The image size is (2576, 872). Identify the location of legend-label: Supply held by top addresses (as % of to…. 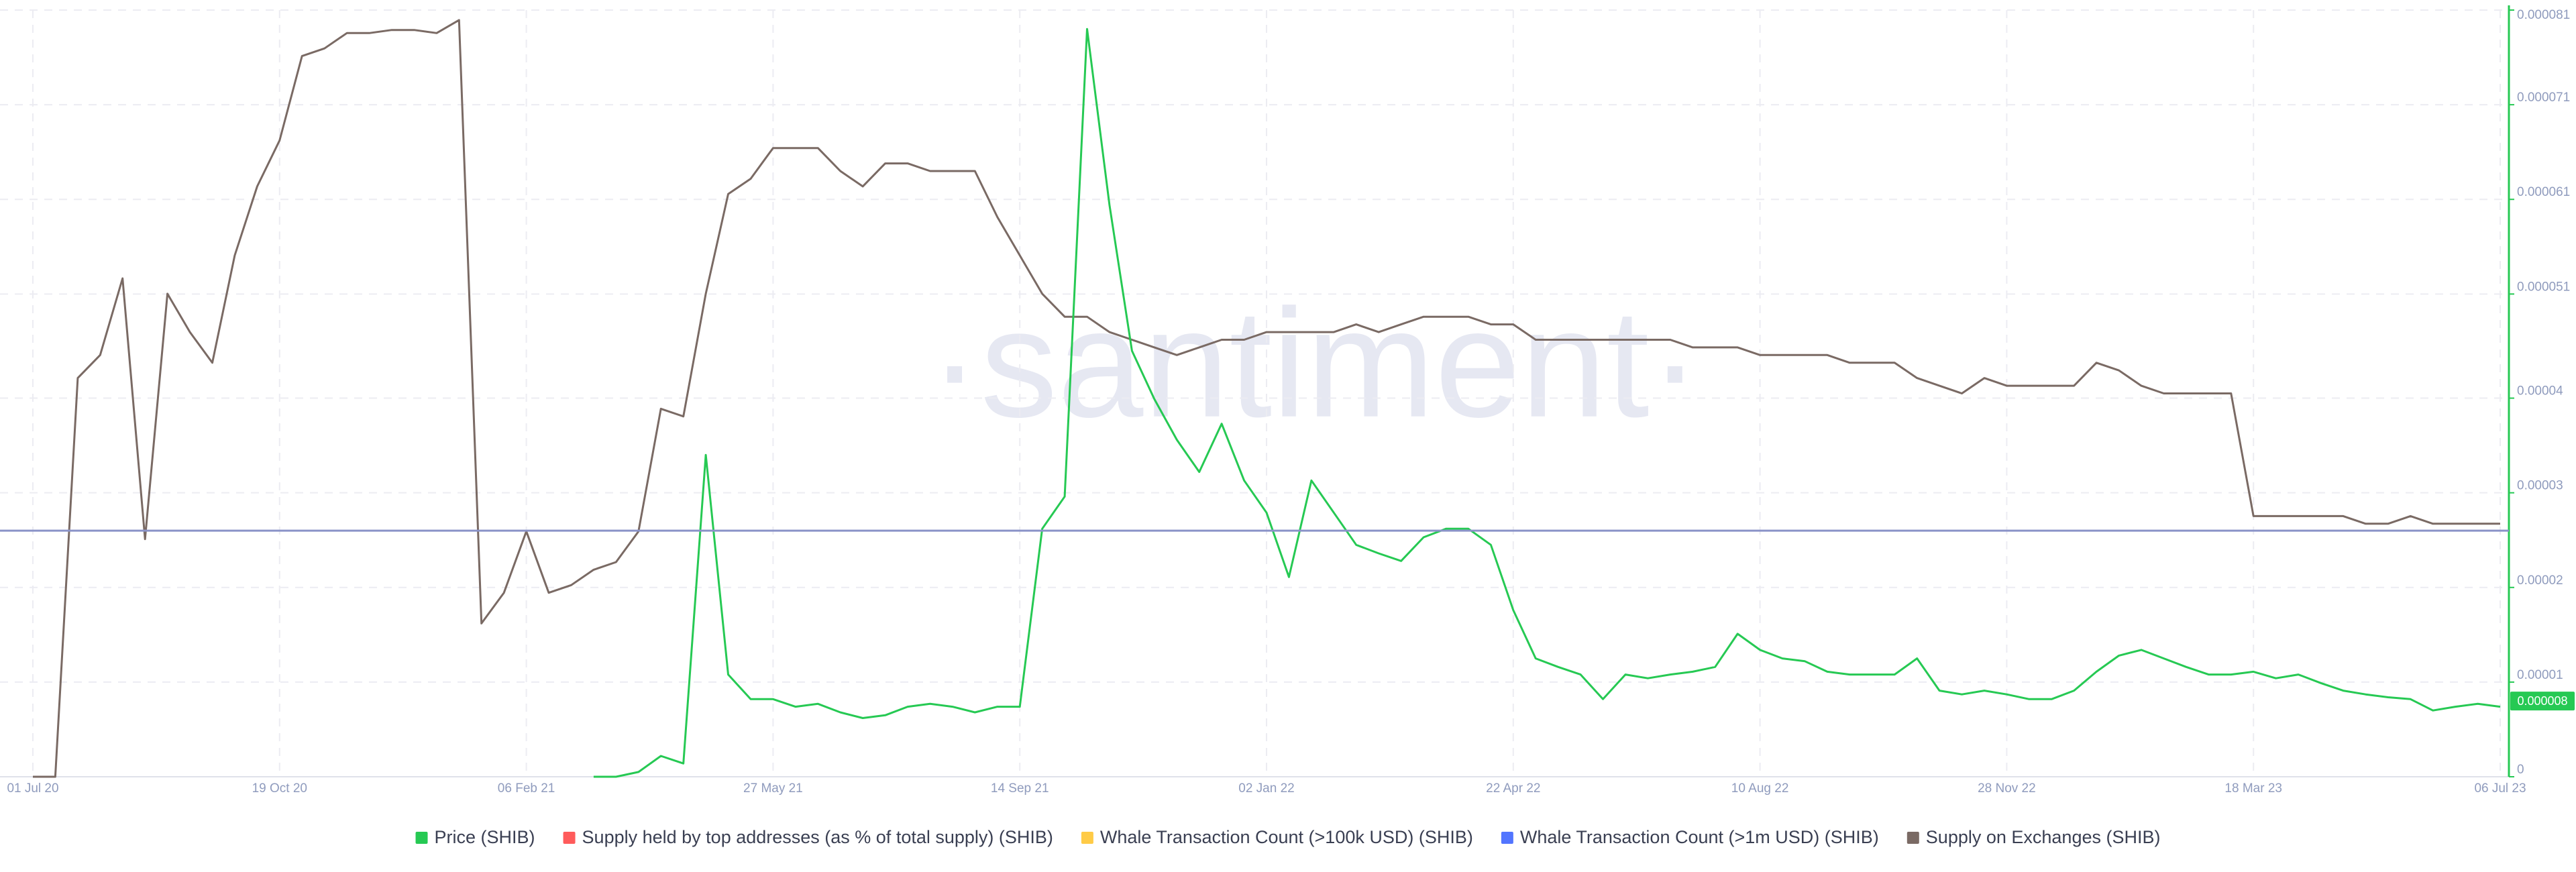
(817, 837).